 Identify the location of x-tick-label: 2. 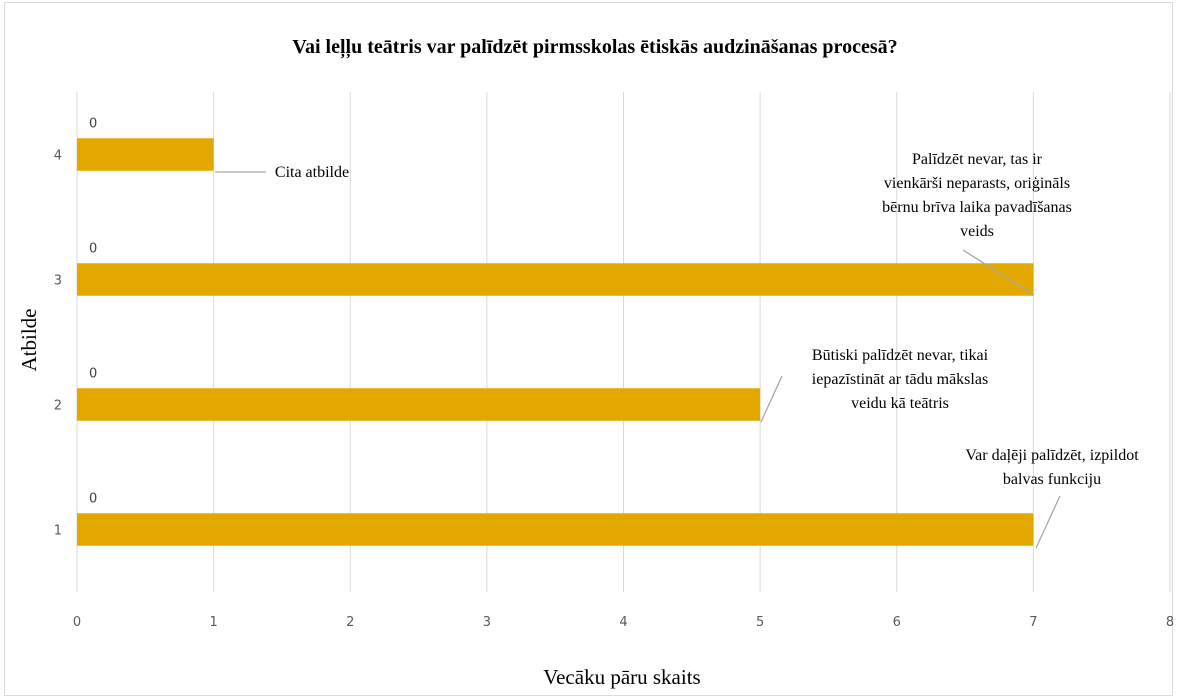
(350, 622).